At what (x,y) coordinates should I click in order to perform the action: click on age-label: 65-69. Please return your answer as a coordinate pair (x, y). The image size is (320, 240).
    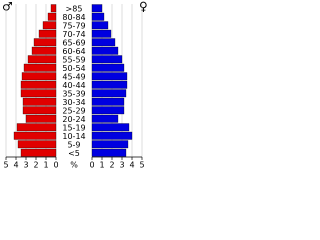
    Looking at the image, I should click on (73, 42).